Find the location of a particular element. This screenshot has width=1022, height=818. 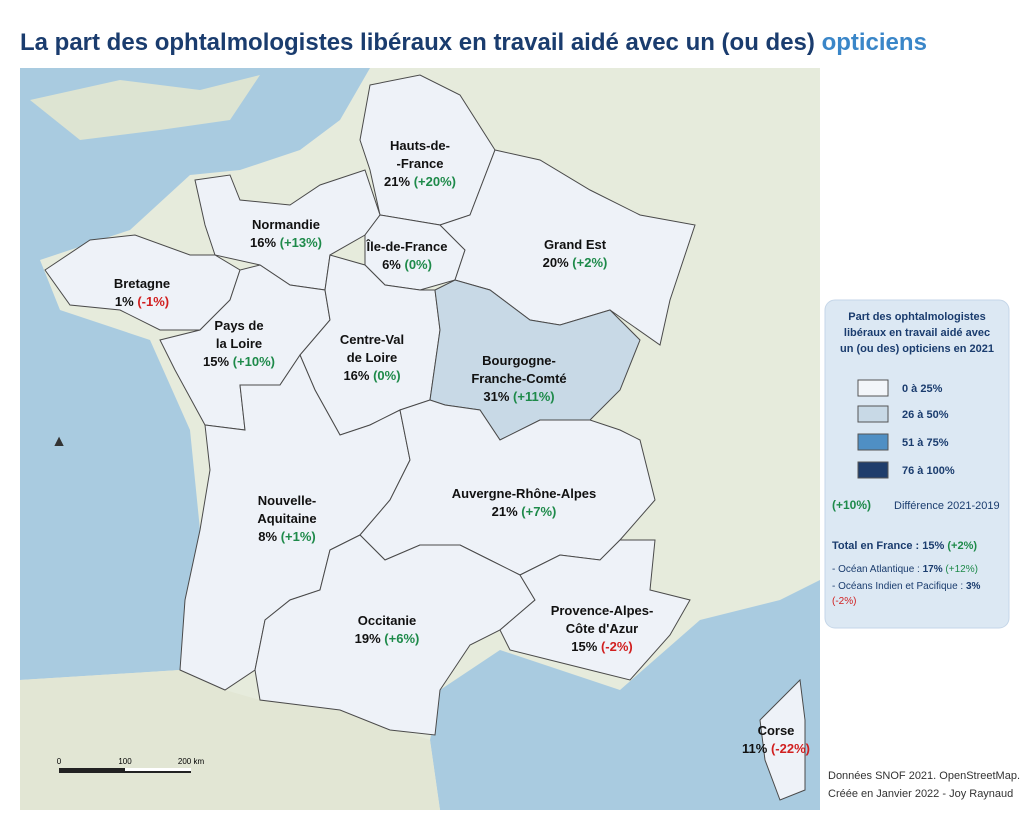

region-diff: (+7%) is located at coordinates (538, 511).